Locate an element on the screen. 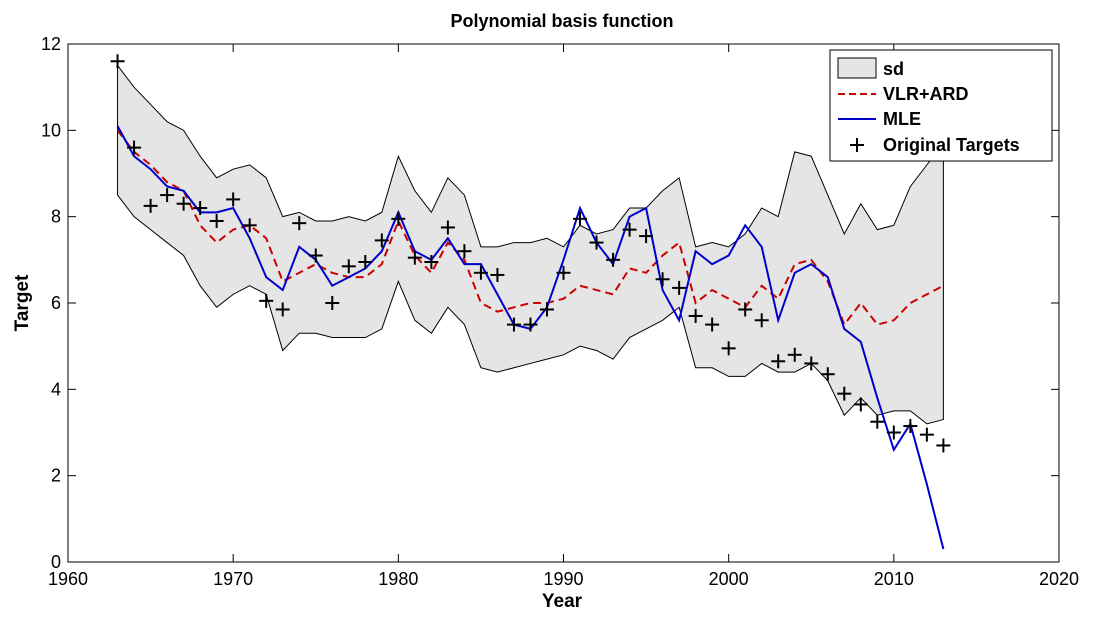  legend-swatch-targets is located at coordinates (857, 145).